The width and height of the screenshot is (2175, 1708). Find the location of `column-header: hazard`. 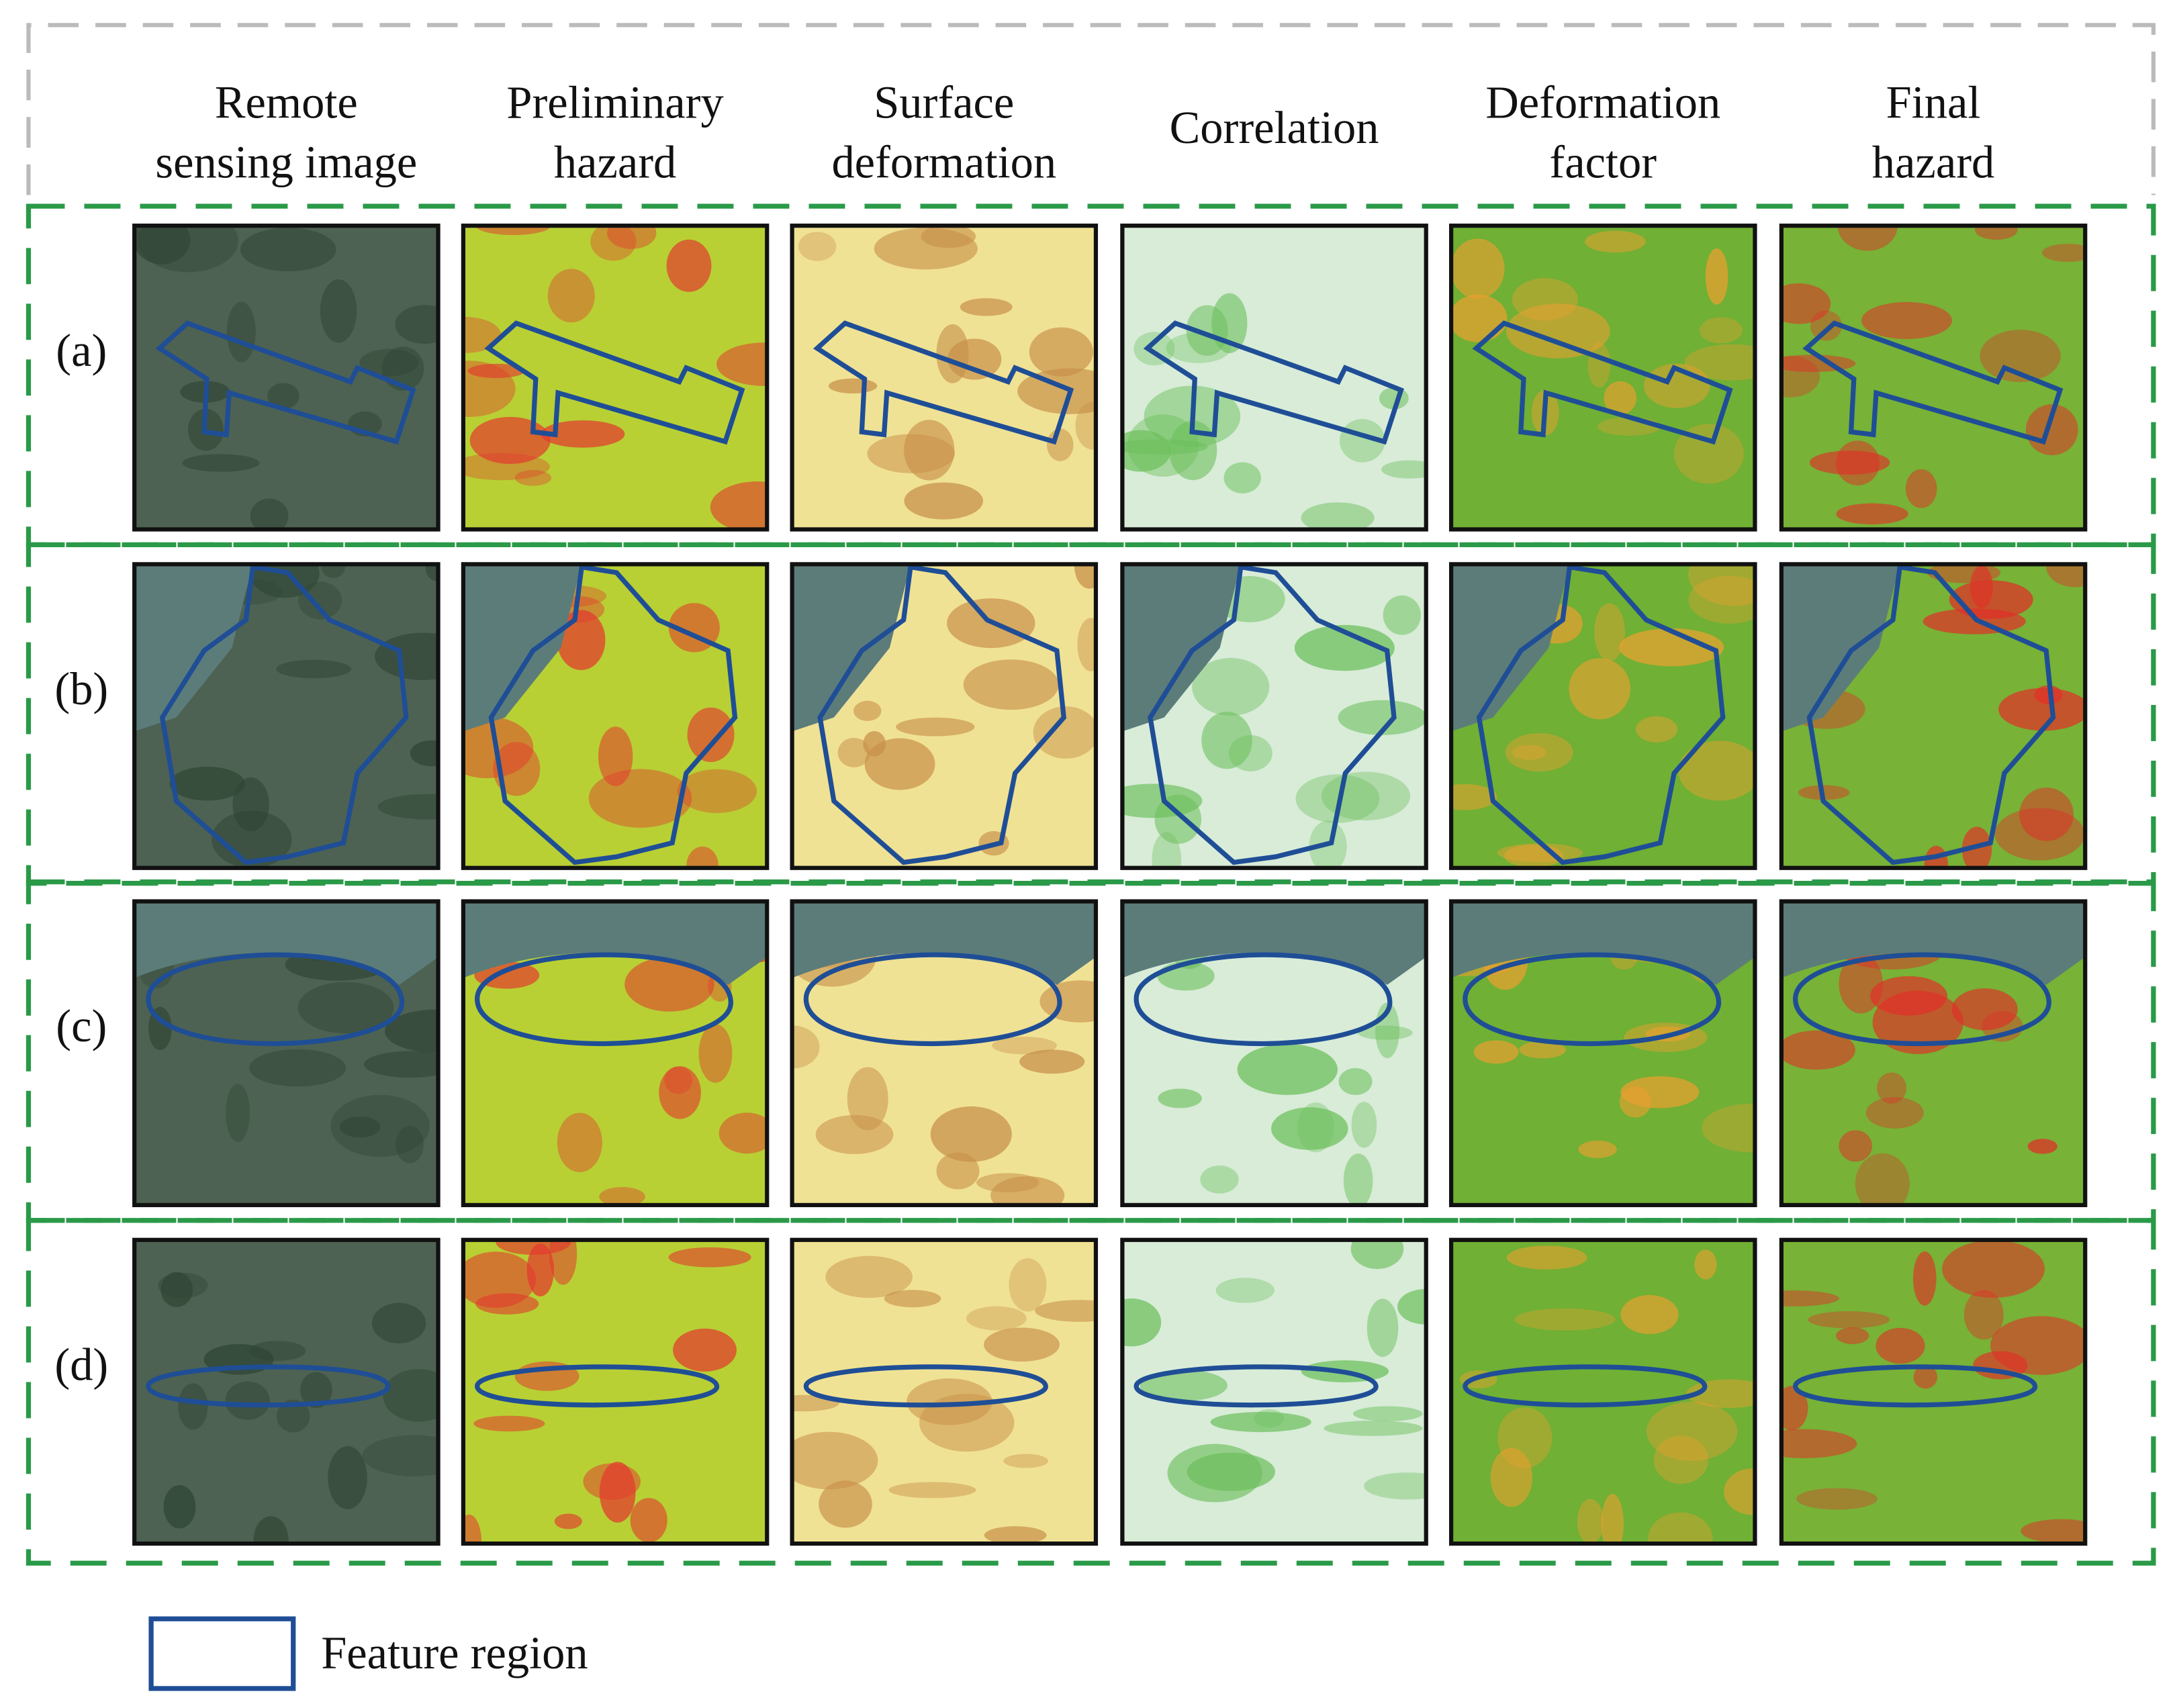

column-header: hazard is located at coordinates (615, 162).